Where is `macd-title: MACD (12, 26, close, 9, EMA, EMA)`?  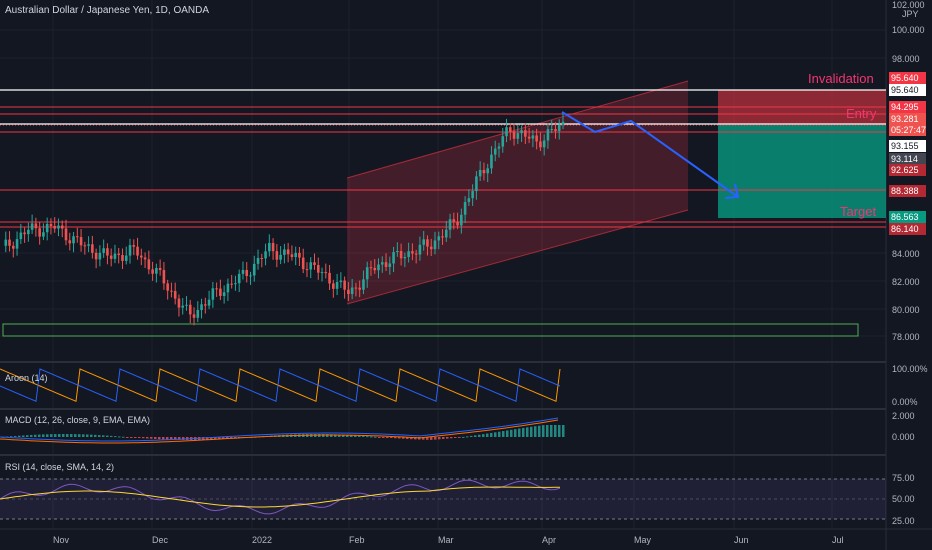
macd-title: MACD (12, 26, close, 9, EMA, EMA) is located at coordinates (78, 420).